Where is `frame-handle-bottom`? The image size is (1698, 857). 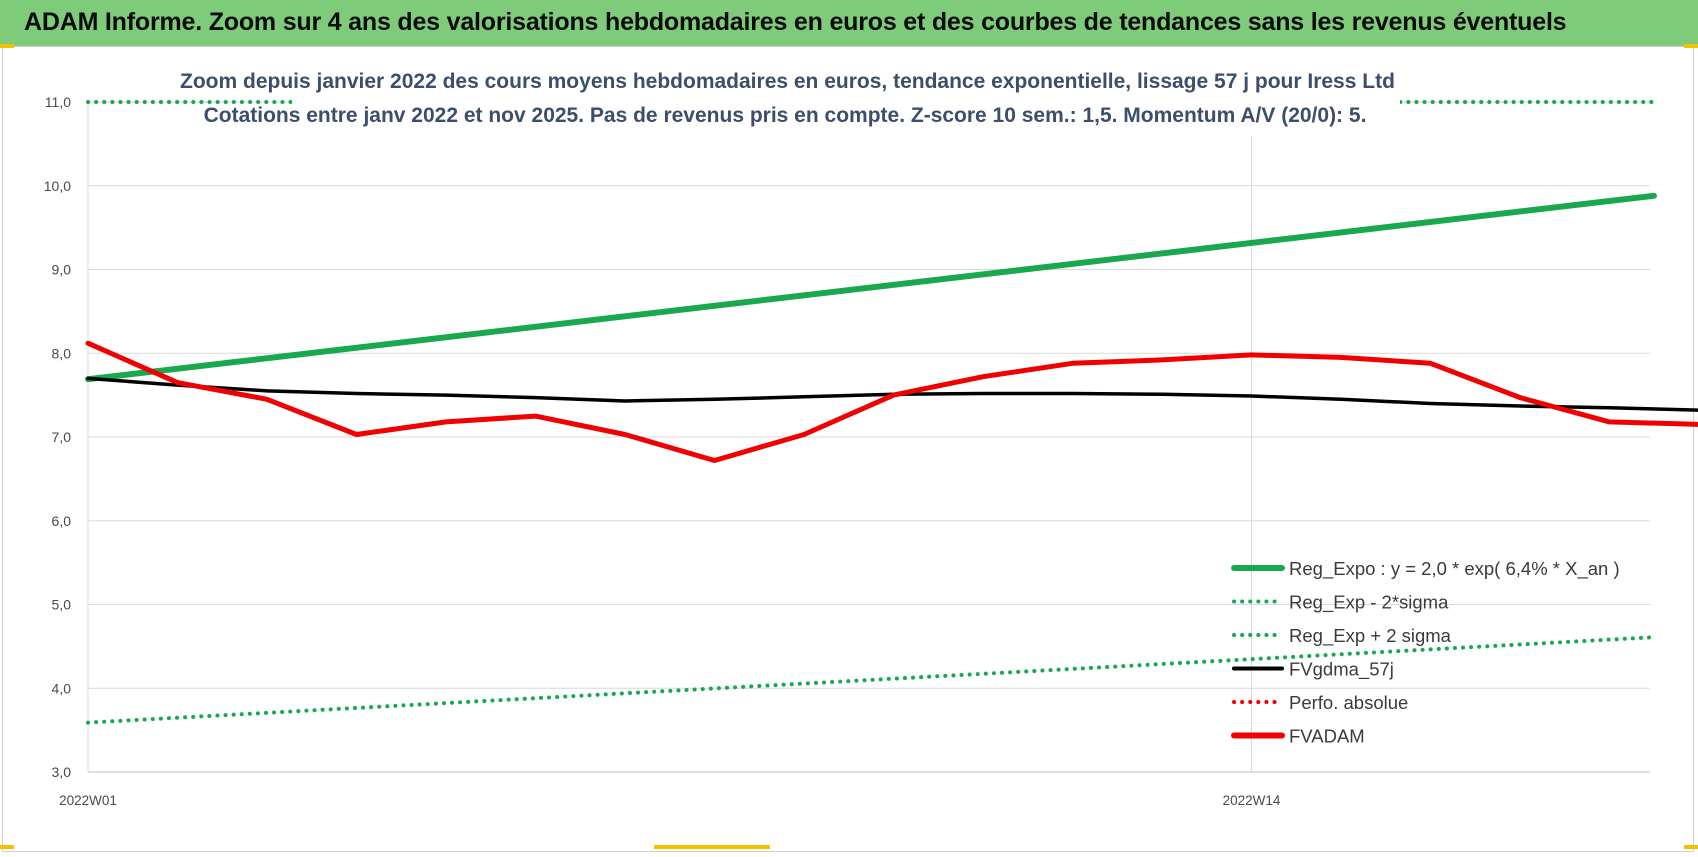
frame-handle-bottom is located at coordinates (712, 847).